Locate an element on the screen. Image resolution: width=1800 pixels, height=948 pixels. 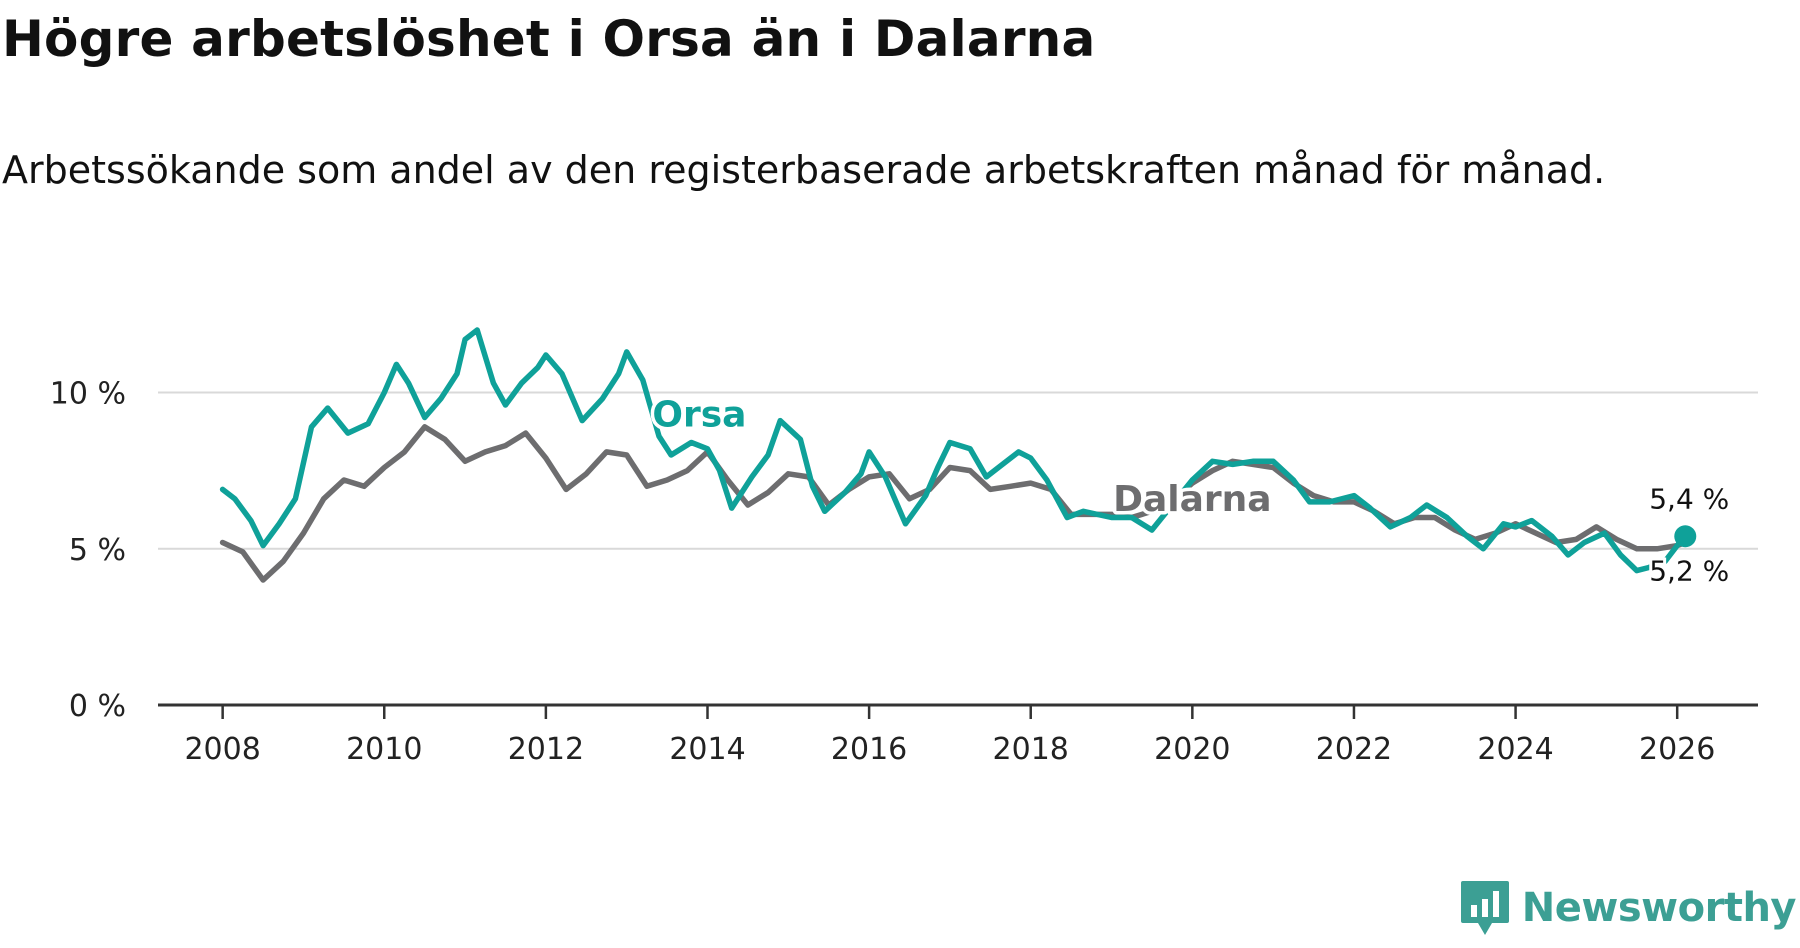
brand-name: Newsworthy is located at coordinates (1659, 908).